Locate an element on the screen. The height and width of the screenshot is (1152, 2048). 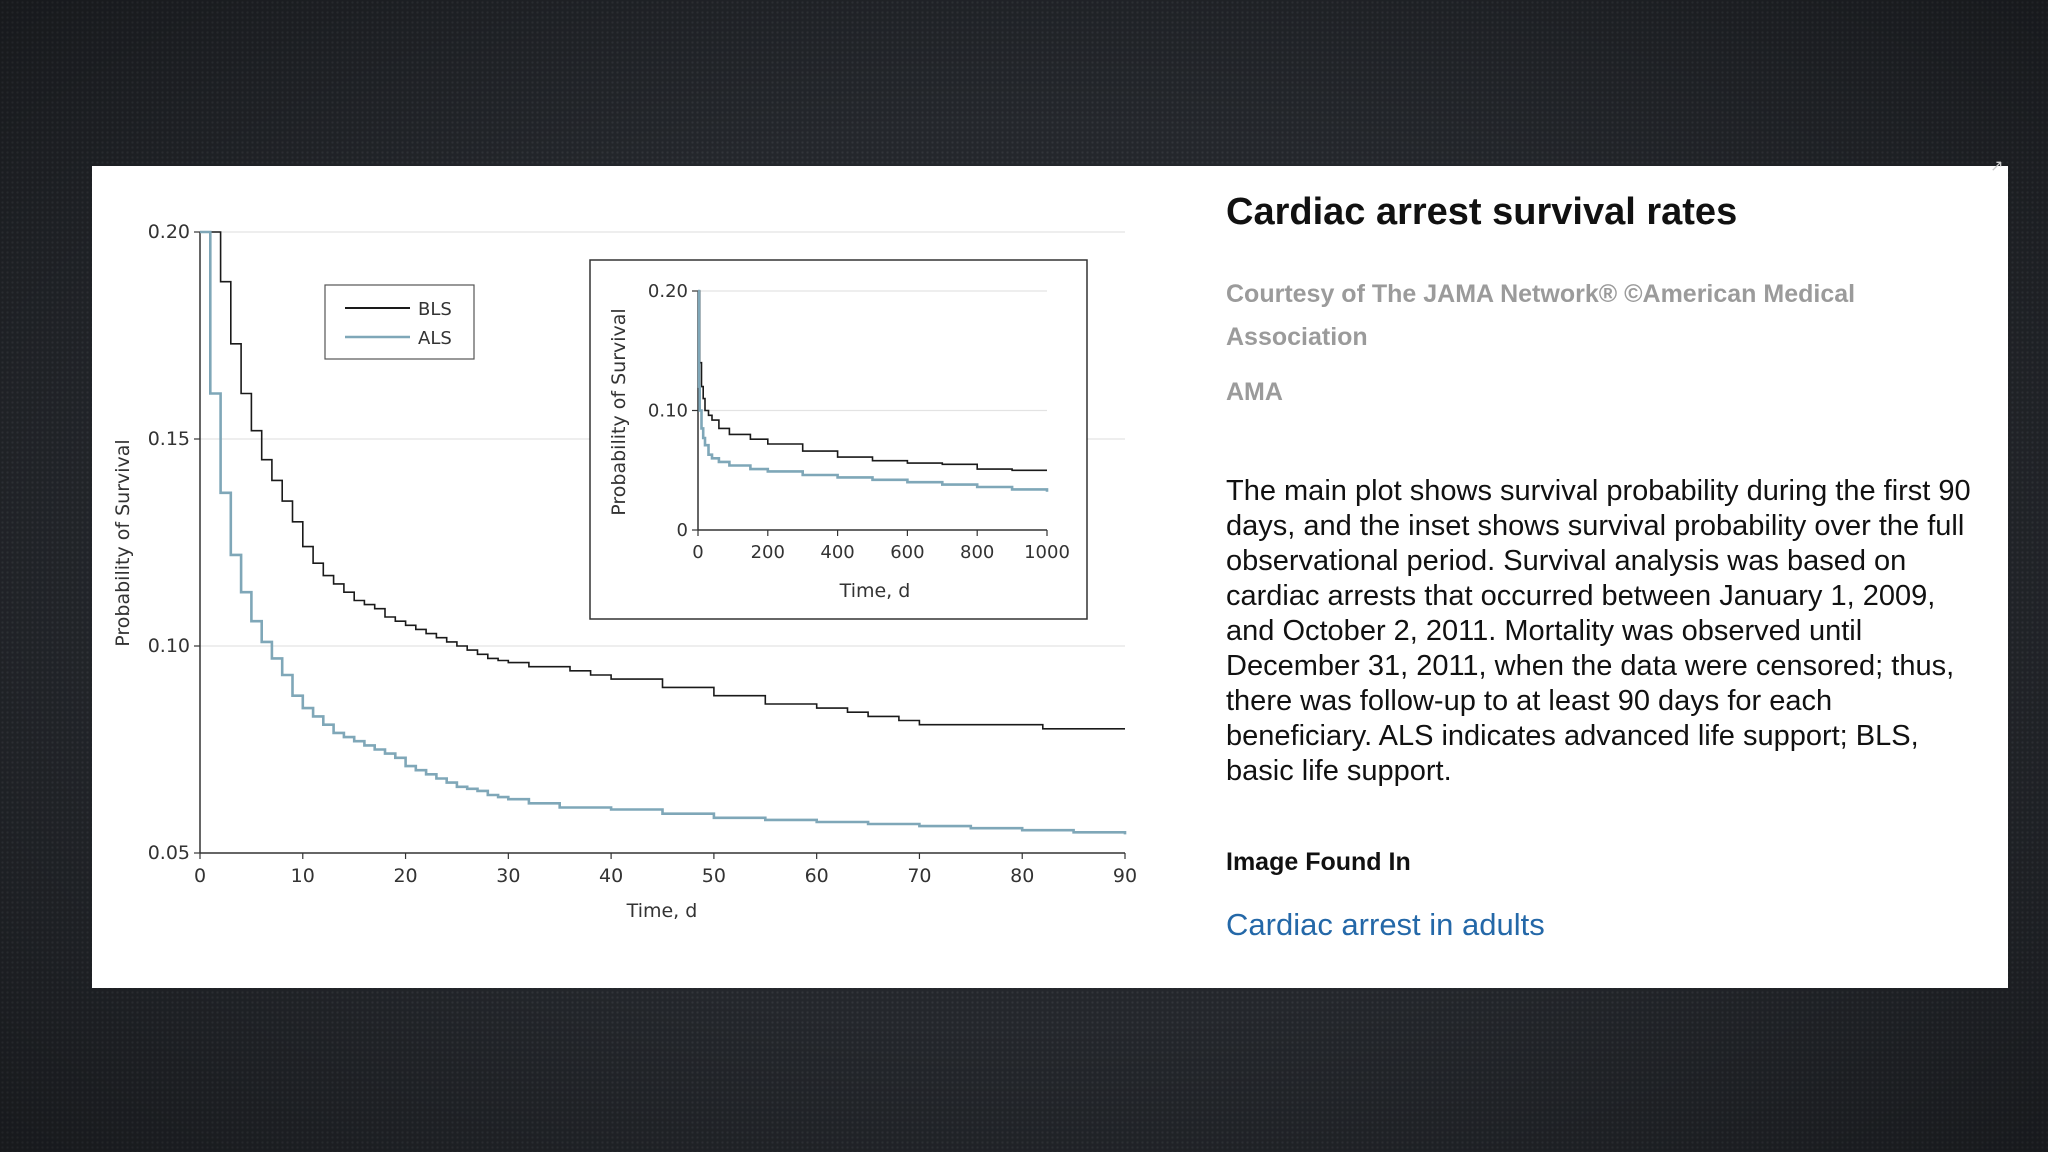
inset-frame is located at coordinates (838, 439).